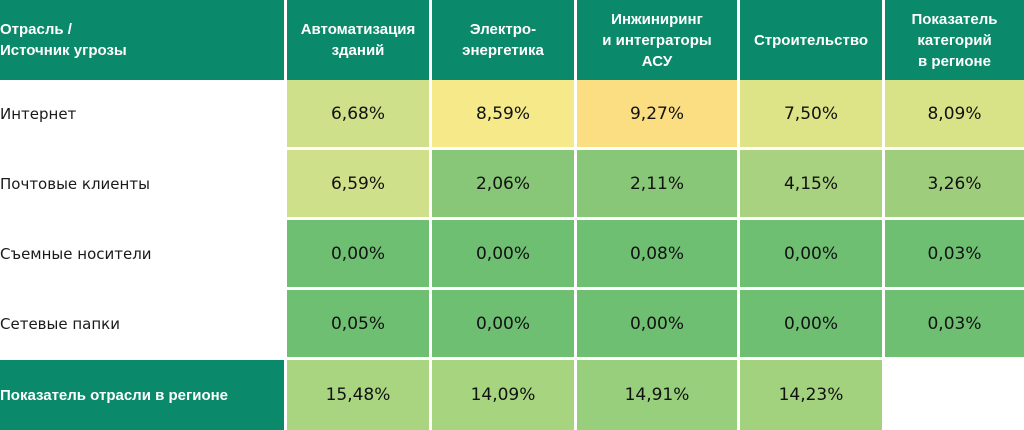 This screenshot has height=430, width=1024. I want to click on value-cell: 6,68%, so click(359, 115).